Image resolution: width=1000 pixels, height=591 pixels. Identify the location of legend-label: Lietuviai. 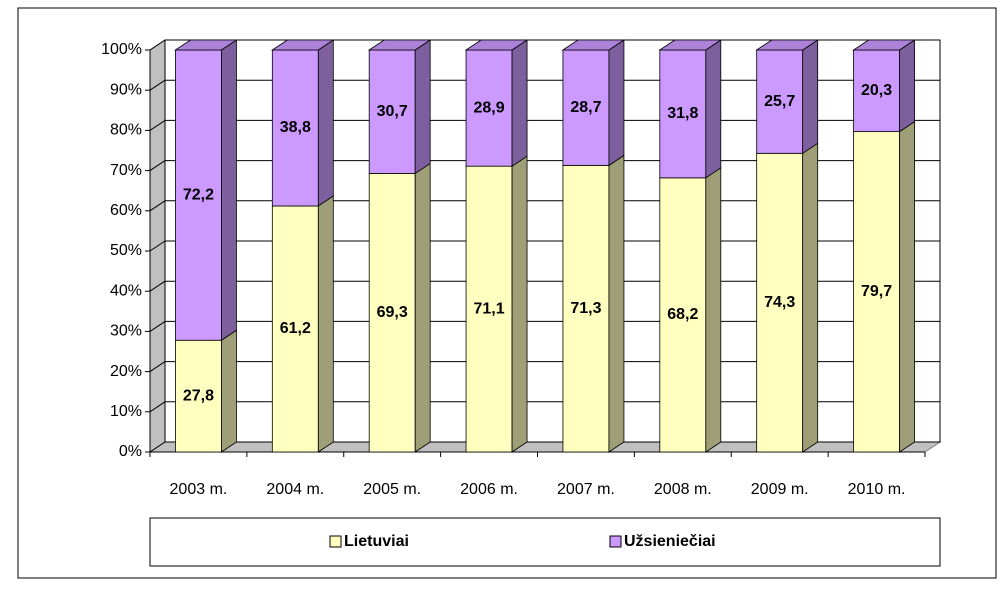
(376, 541).